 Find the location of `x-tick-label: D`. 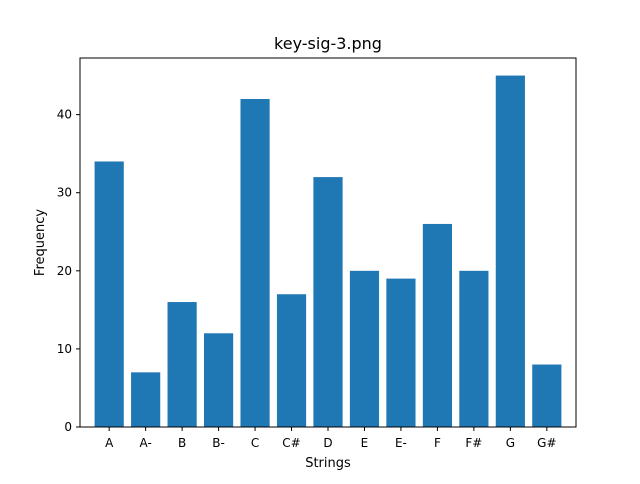

x-tick-label: D is located at coordinates (327, 443).